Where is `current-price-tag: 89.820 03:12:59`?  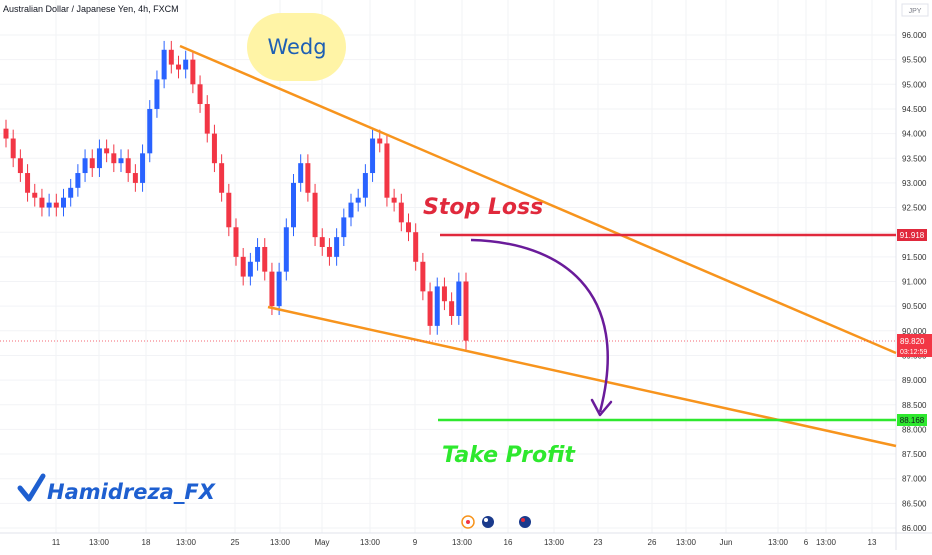
current-price-tag: 89.820 03:12:59 is located at coordinates (914, 345).